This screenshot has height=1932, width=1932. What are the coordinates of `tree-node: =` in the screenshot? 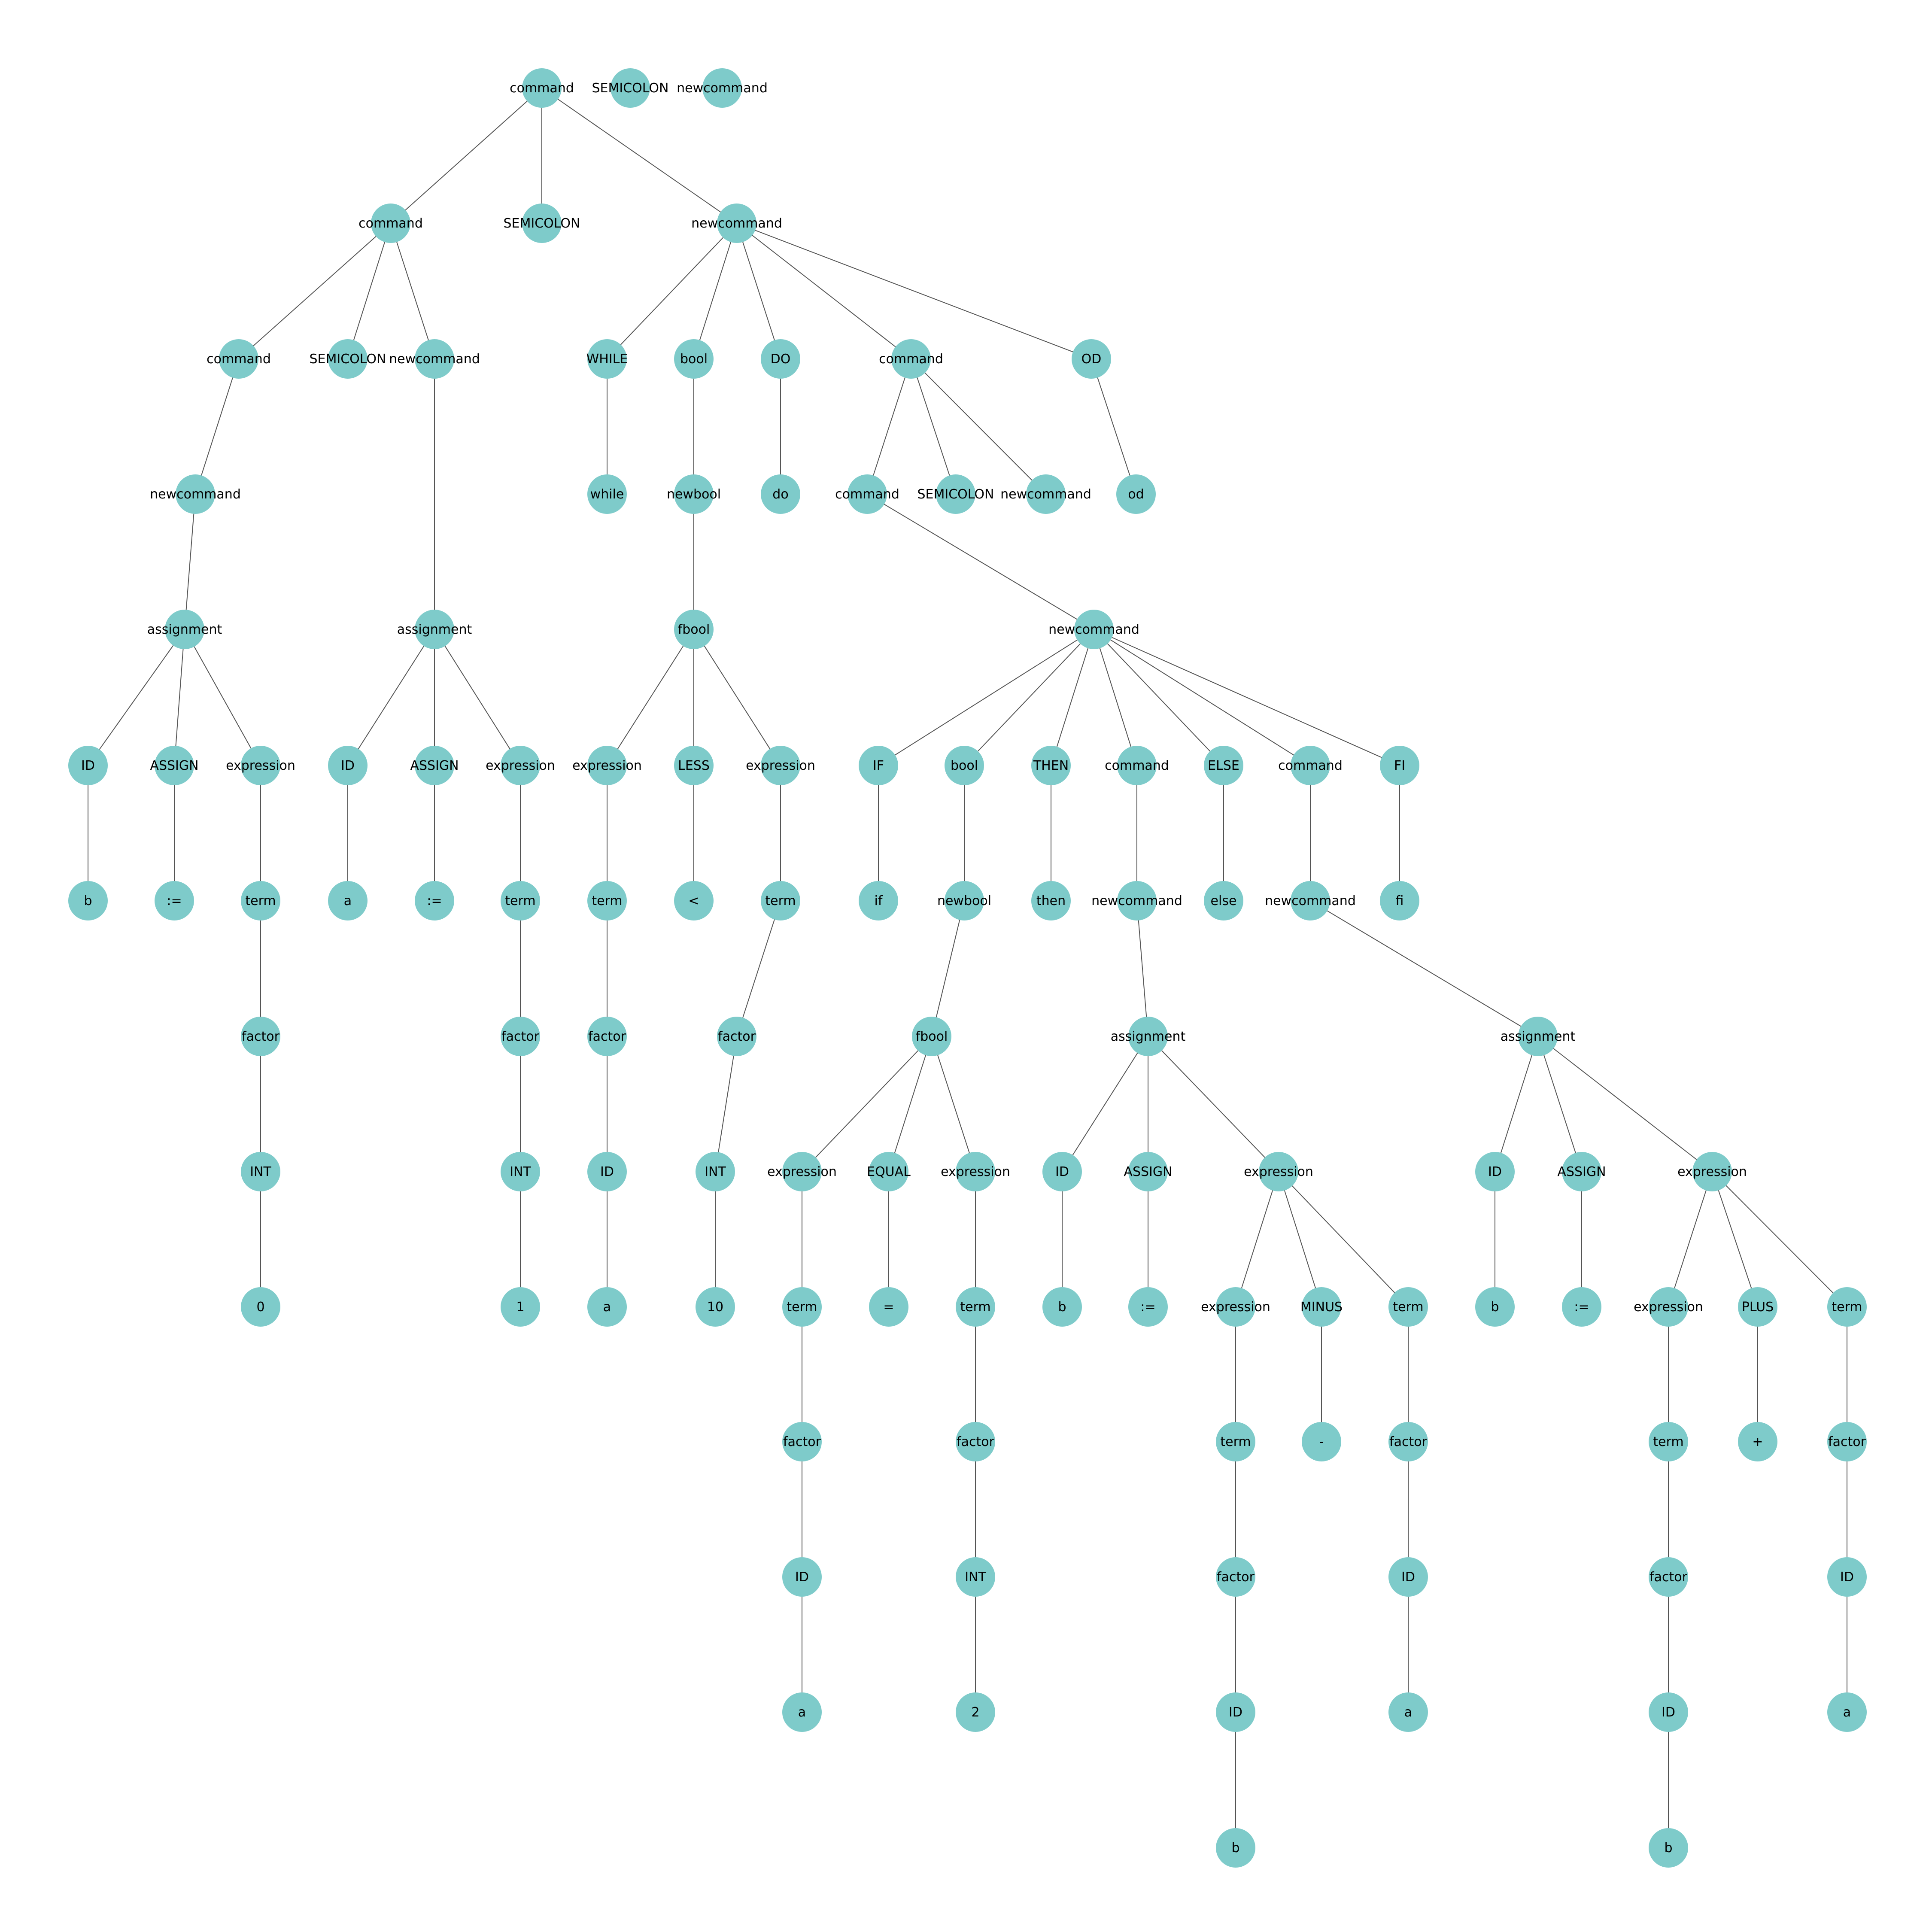 It's located at (889, 1307).